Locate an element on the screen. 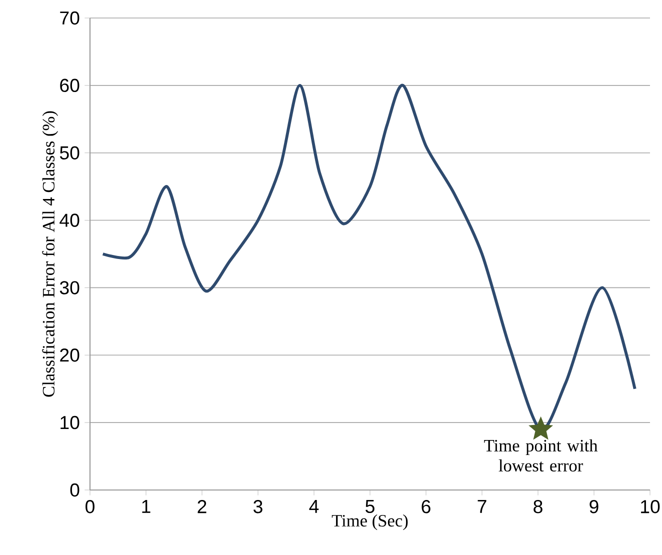 The height and width of the screenshot is (555, 662). x-axis-title: Time (Sec) is located at coordinates (370, 522).